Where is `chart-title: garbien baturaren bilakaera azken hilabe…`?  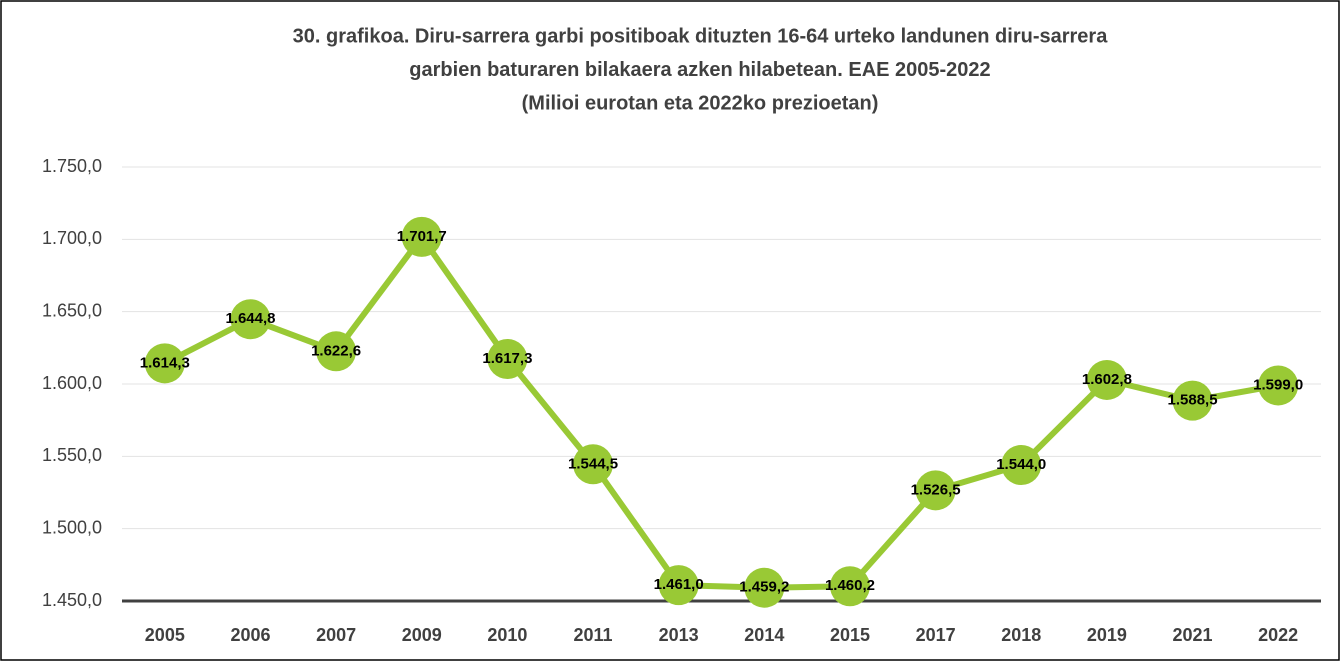
chart-title: garbien baturaren bilakaera azken hilabe… is located at coordinates (699, 70).